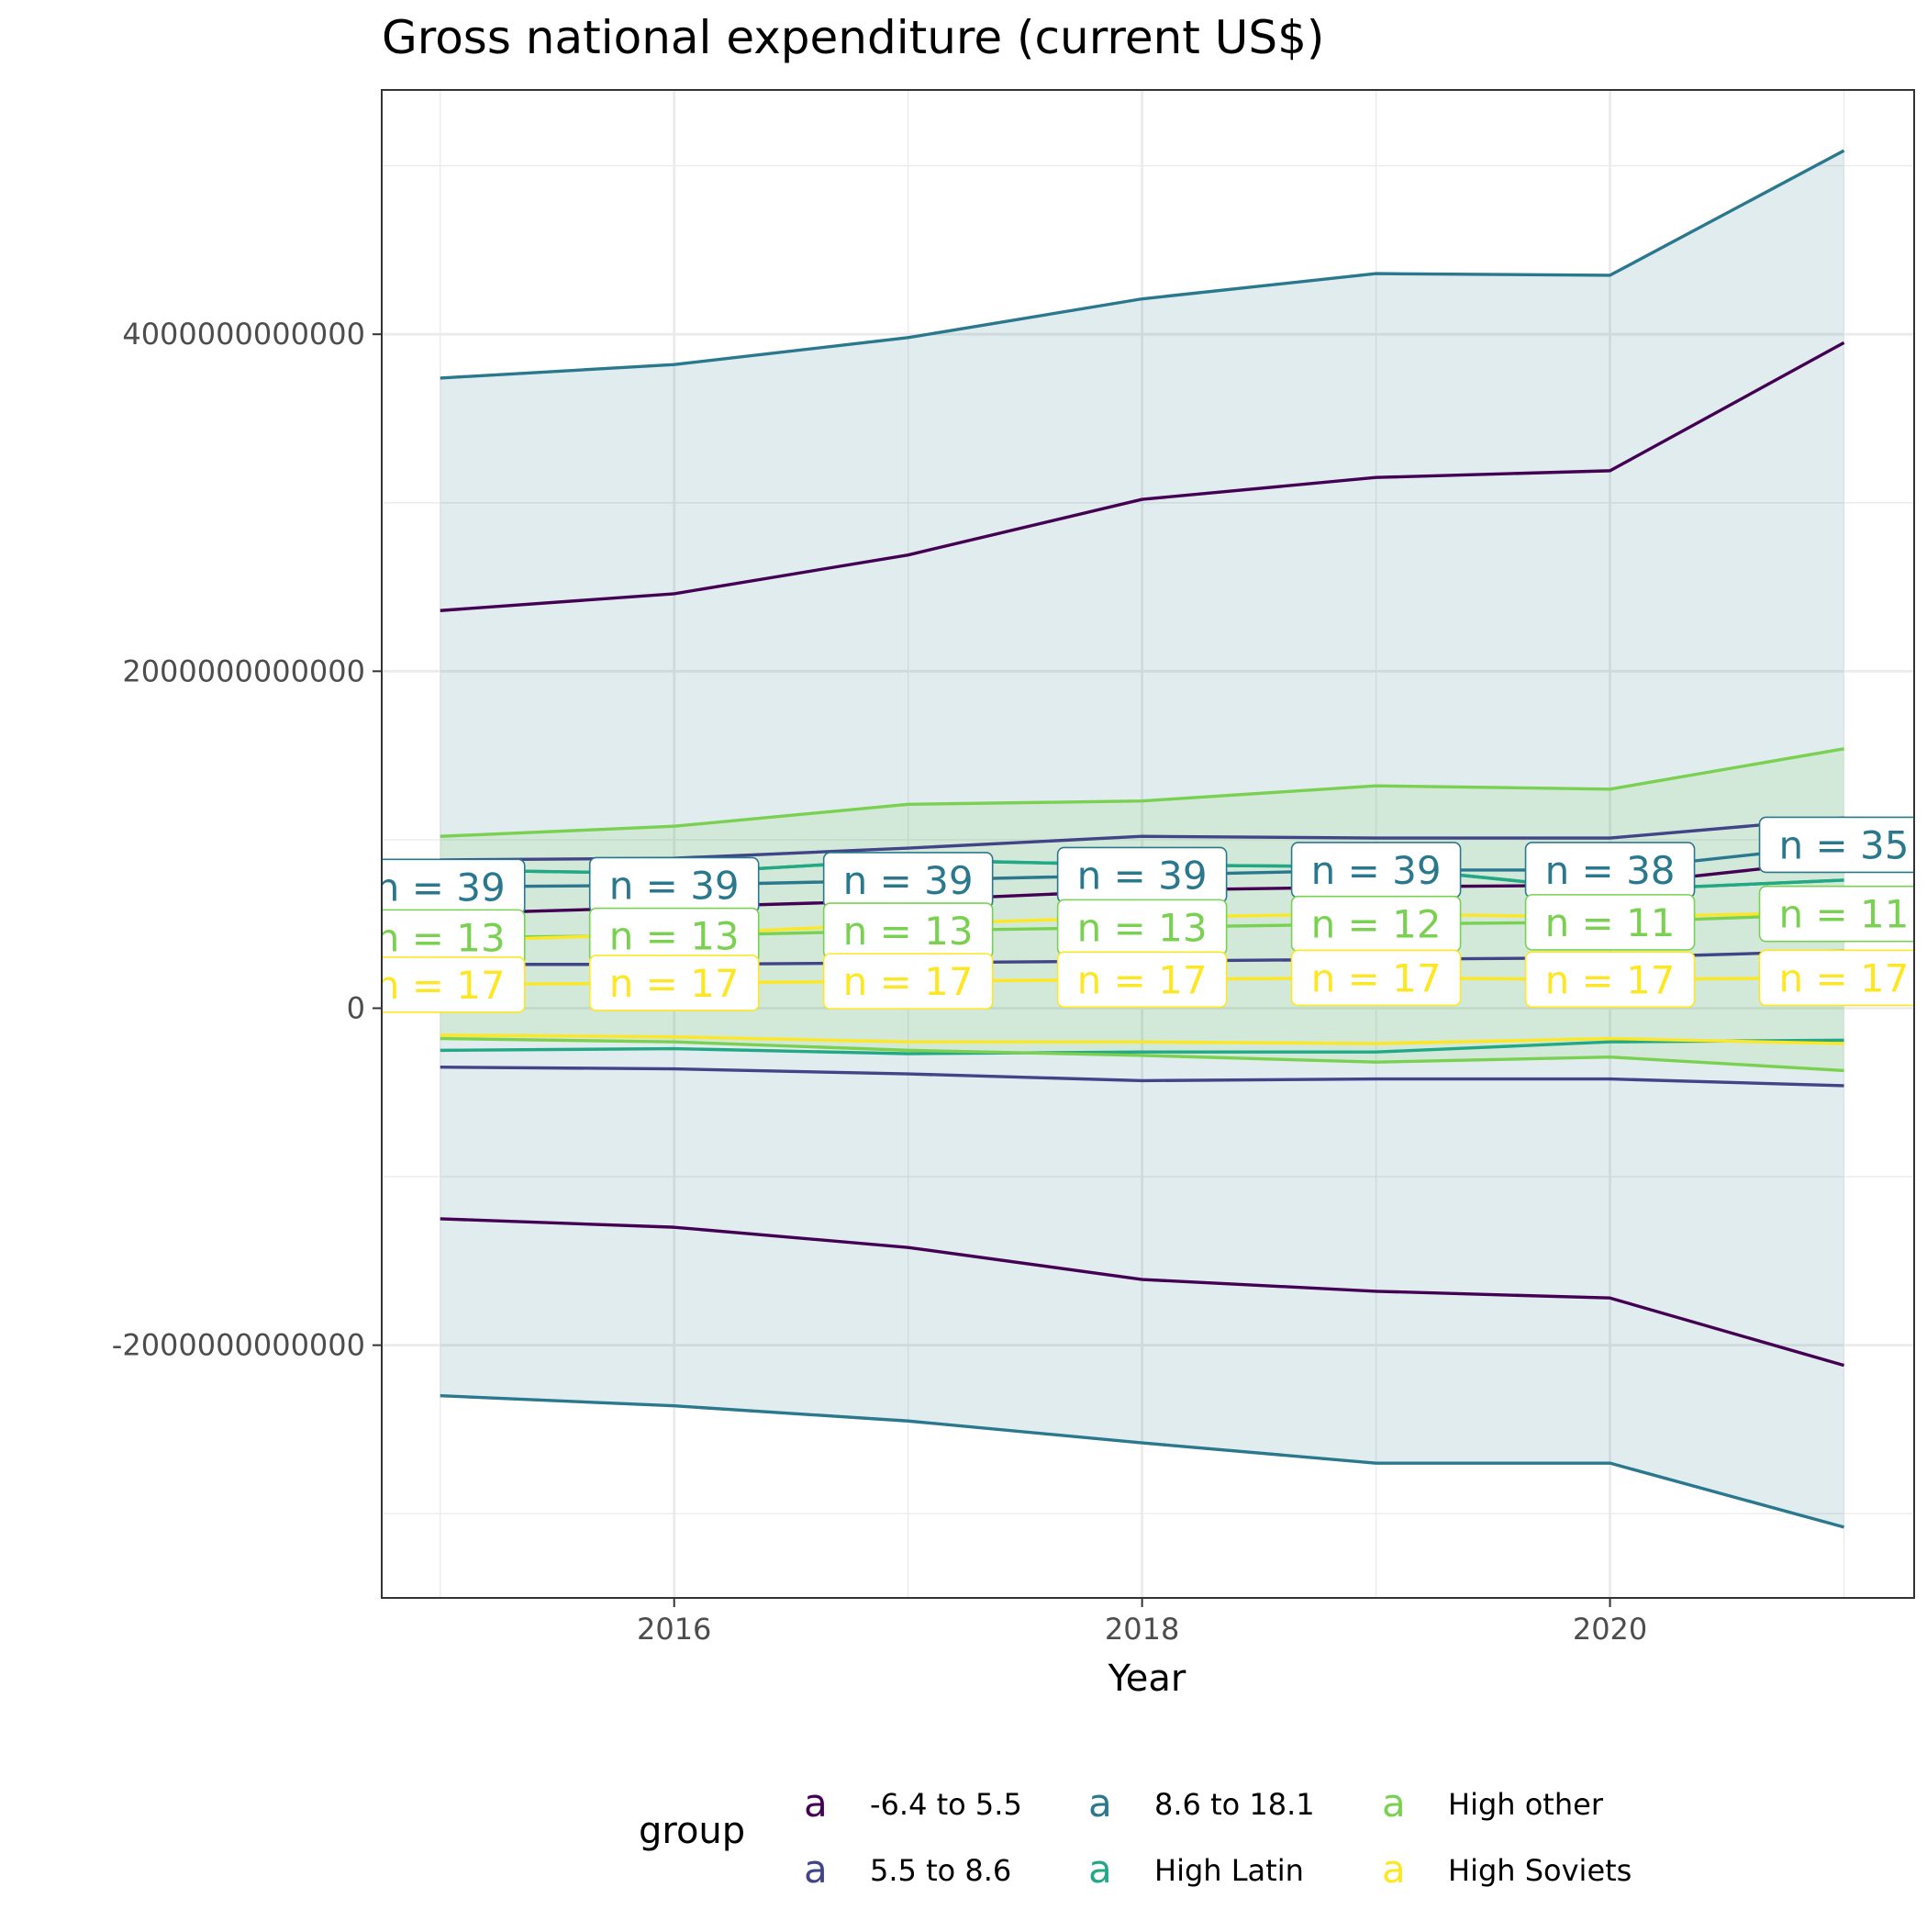  What do you see at coordinates (244, 334) in the screenshot?
I see `y-tick-label: 4000000000000` at bounding box center [244, 334].